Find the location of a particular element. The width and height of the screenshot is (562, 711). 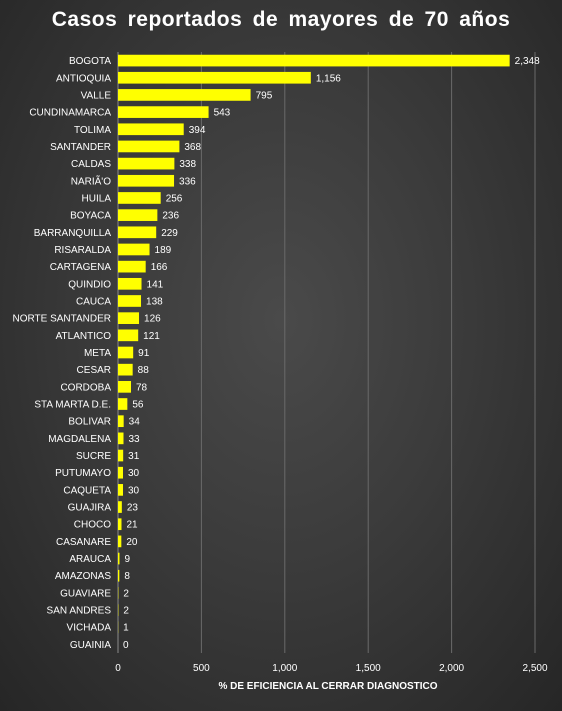

data-label: 8 is located at coordinates (127, 576).